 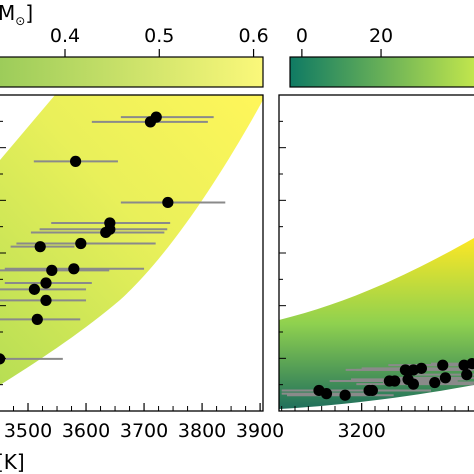 I want to click on colorbar-right: 0 20, so click(x=381, y=56).